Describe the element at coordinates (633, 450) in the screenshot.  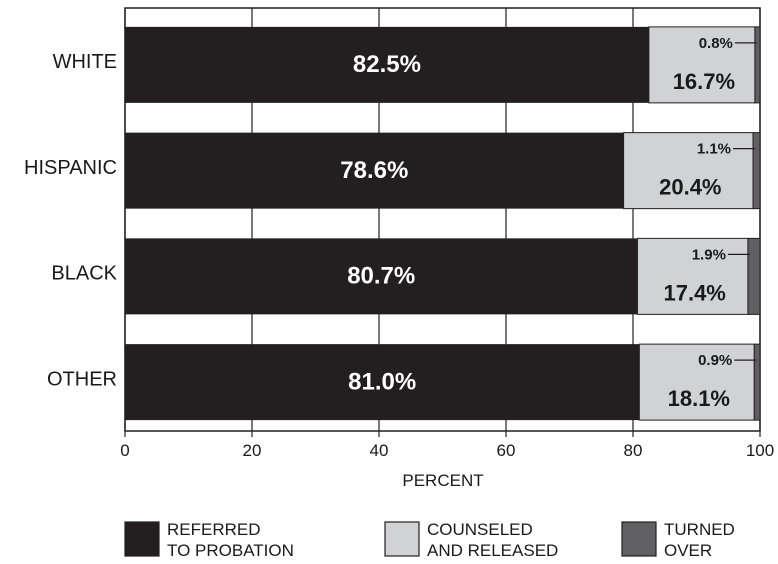
I see `x-tick-label: 80` at that location.